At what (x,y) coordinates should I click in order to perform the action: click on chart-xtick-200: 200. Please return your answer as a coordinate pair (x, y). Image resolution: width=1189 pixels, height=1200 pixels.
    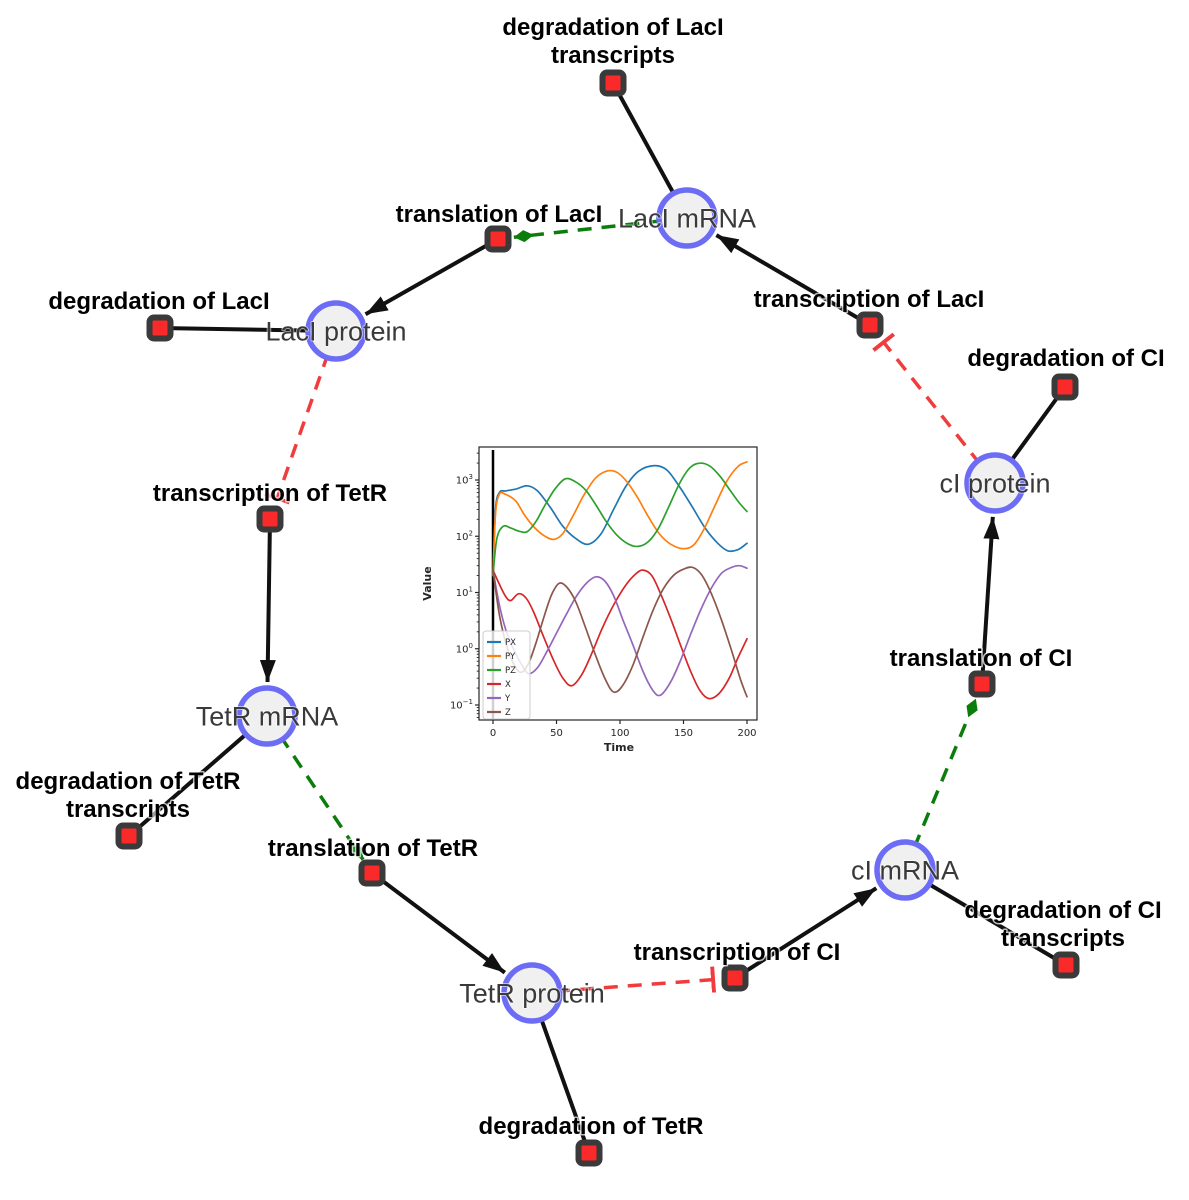
    Looking at the image, I should click on (746, 733).